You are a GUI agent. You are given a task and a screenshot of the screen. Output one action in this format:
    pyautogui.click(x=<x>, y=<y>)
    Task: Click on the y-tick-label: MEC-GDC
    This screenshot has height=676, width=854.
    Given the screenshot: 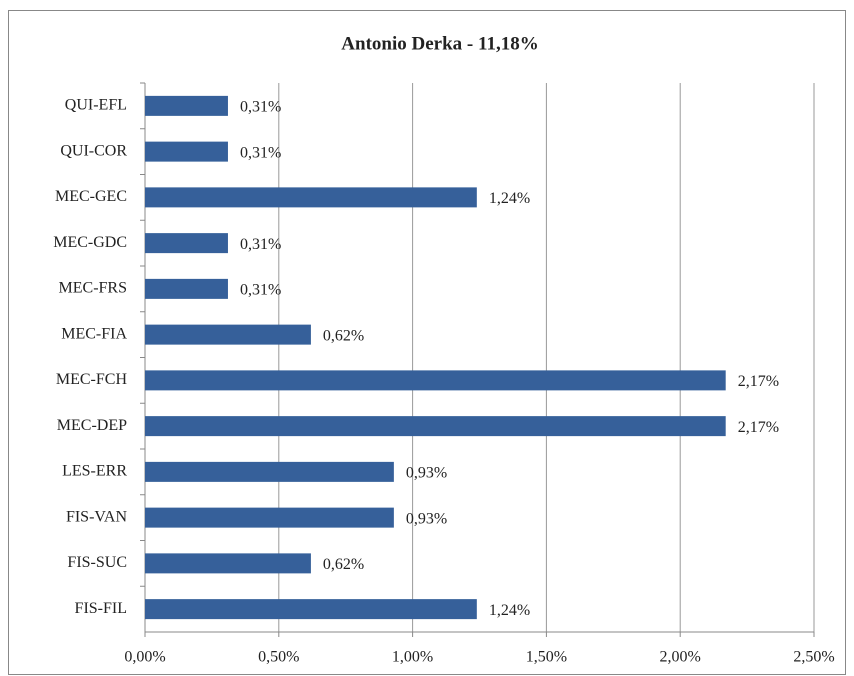 What is the action you would take?
    pyautogui.click(x=90, y=242)
    